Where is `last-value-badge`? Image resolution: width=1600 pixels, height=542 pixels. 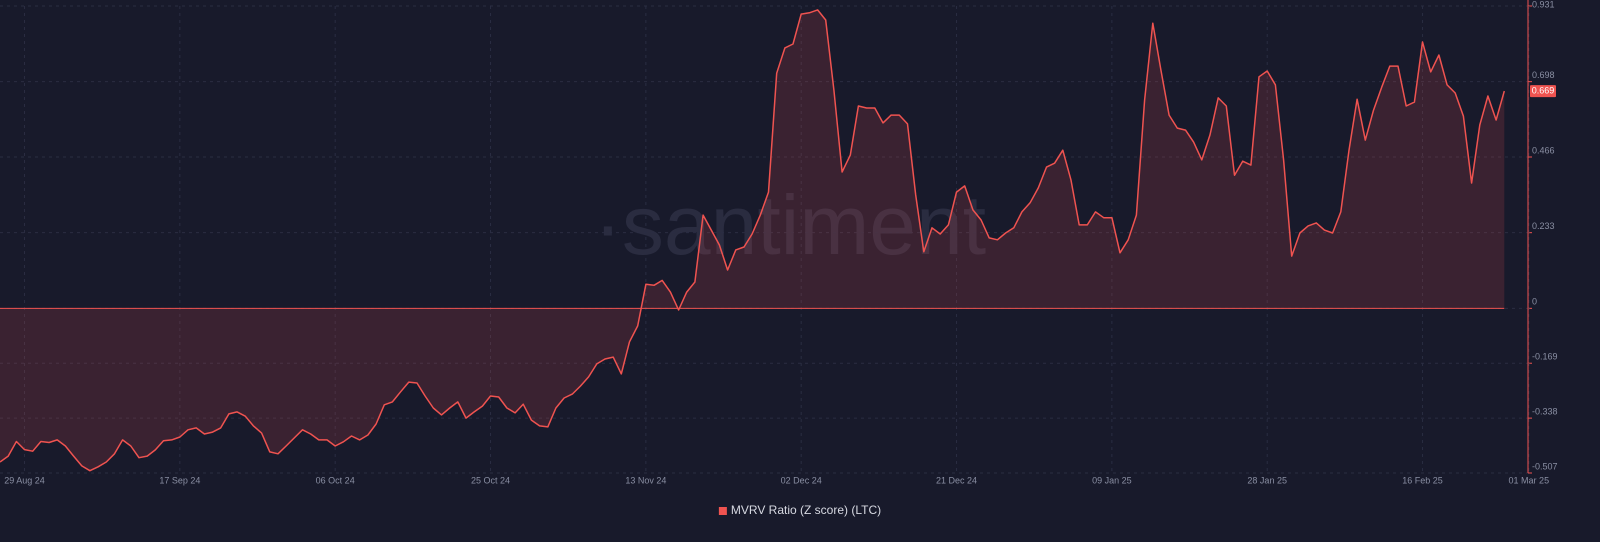 last-value-badge is located at coordinates (1543, 91).